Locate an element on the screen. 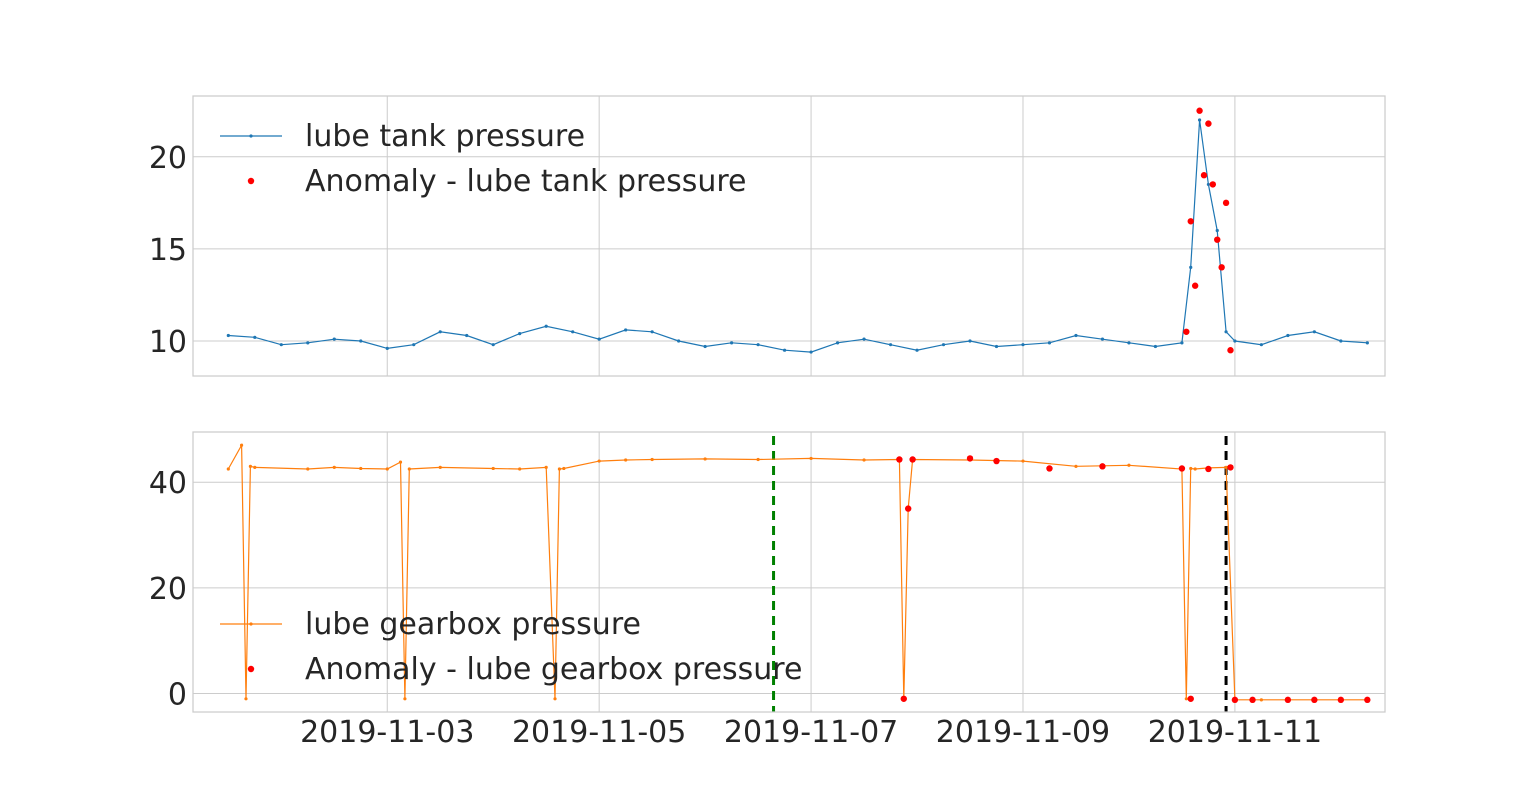 The height and width of the screenshot is (800, 1539). x-tick-label: 2019-11-03 is located at coordinates (387, 732).